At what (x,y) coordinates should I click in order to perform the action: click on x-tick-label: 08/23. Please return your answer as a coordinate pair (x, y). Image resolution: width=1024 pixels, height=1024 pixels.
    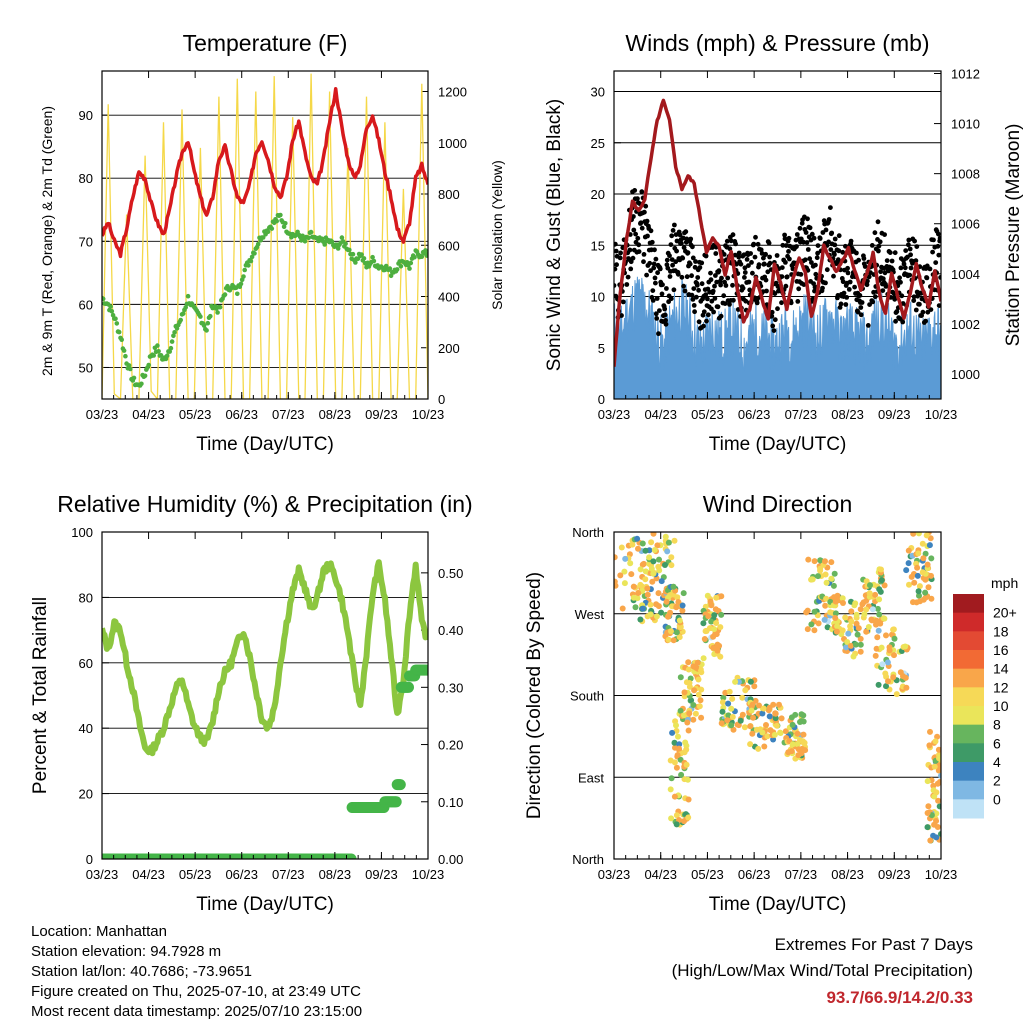
    Looking at the image, I should click on (335, 874).